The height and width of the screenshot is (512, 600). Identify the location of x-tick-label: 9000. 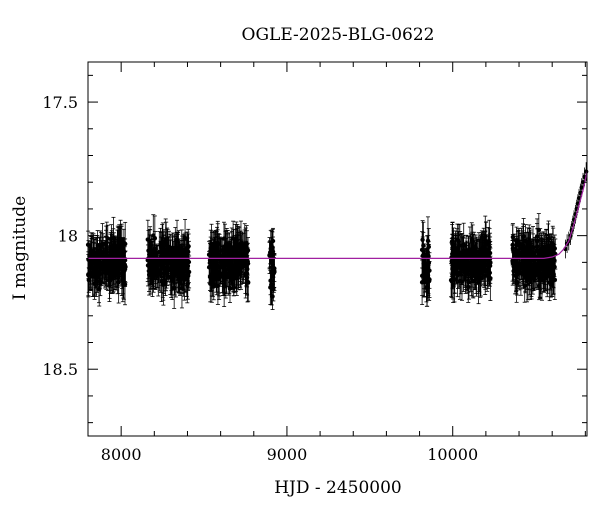
(287, 454).